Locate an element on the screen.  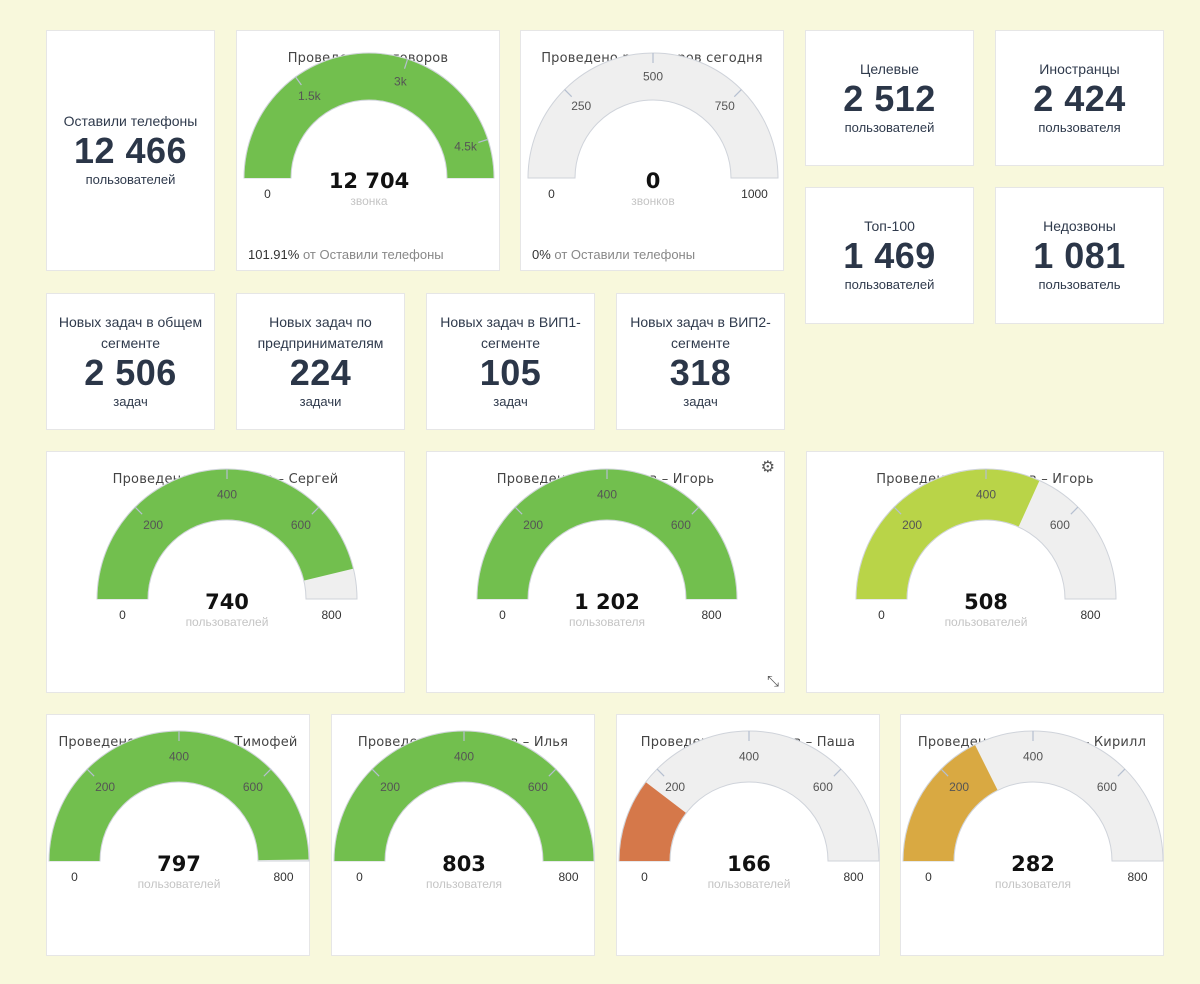
stat-value: 1 081 is located at coordinates (1079, 255).